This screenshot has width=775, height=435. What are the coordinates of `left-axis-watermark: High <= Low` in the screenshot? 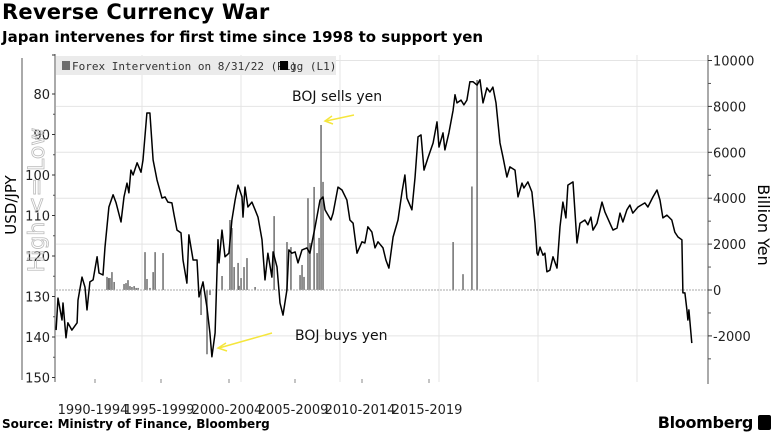 It's located at (37, 200).